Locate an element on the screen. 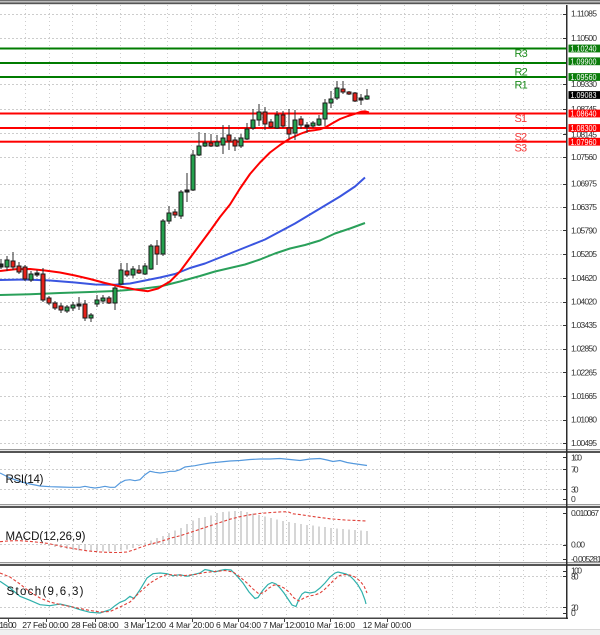 This screenshot has width=600, height=635. svg-text: 0.010067 is located at coordinates (585, 513).